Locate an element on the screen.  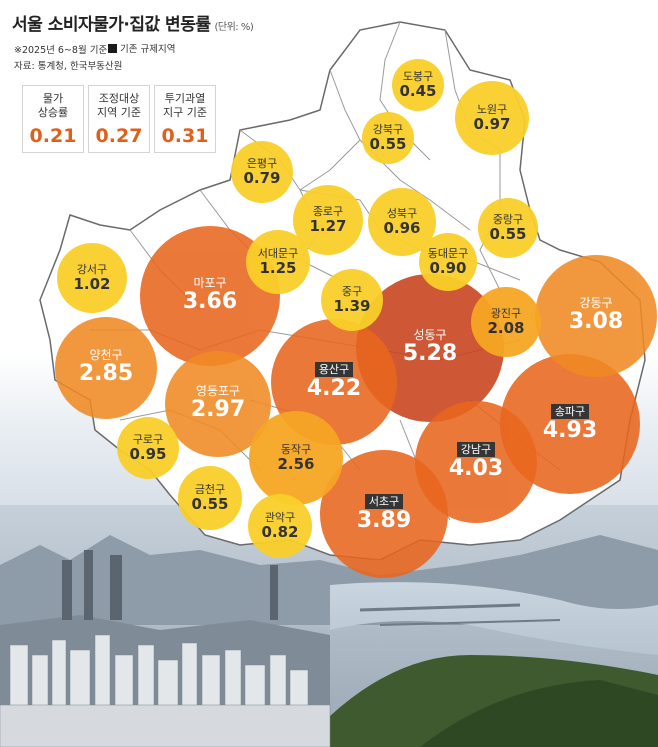
district-name: 양천구 is located at coordinates (106, 355).